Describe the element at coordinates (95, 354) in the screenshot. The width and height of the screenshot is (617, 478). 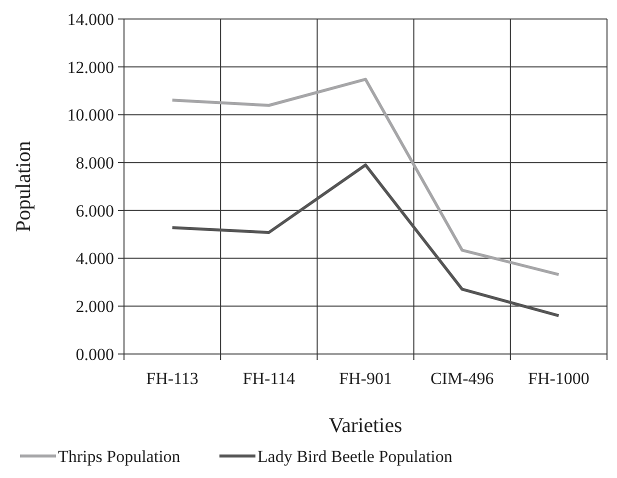
I see `y-tick-label: 0.000` at that location.